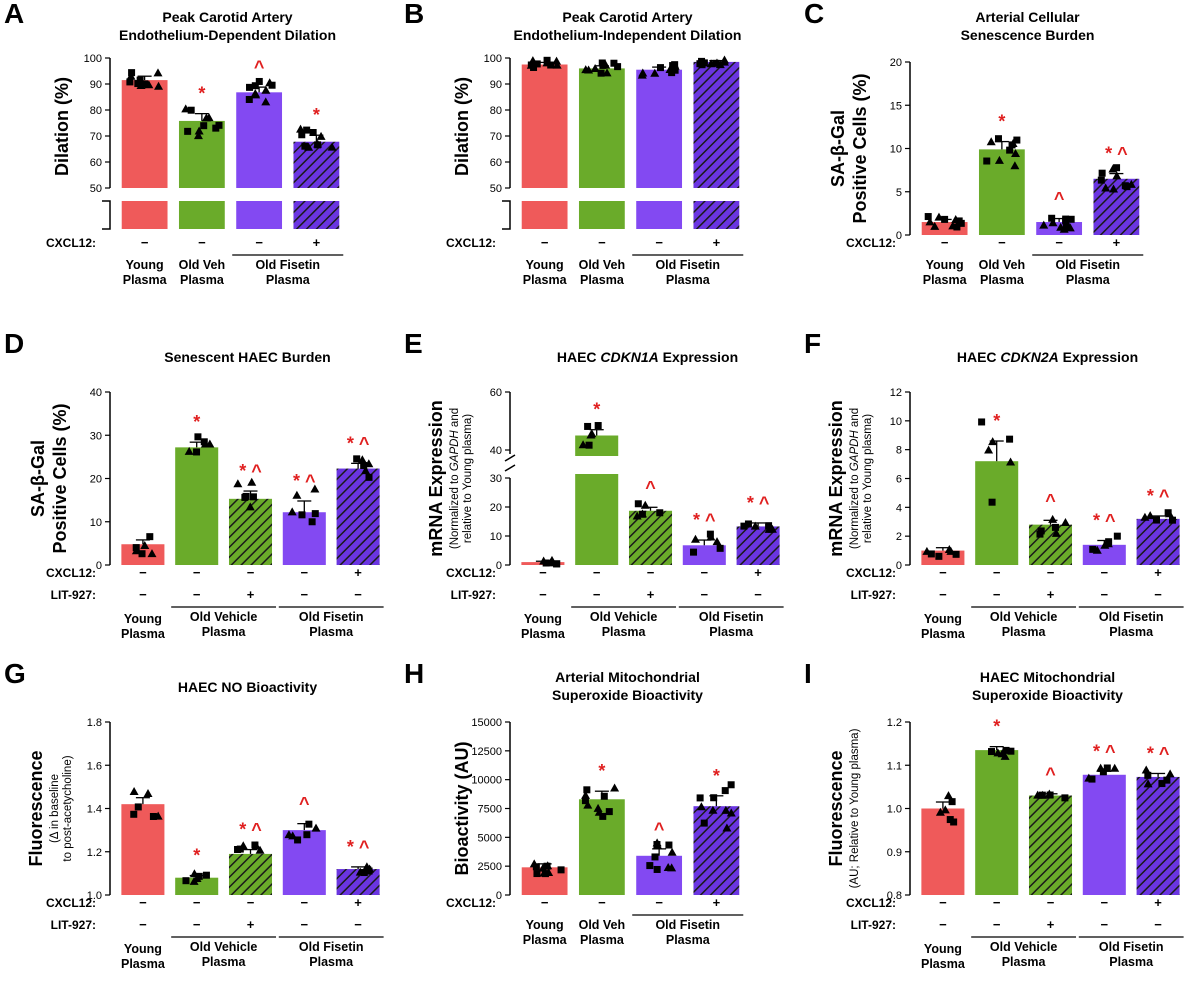 Image resolution: width=1200 pixels, height=990 pixels. Describe the element at coordinates (14, 14) in the screenshot. I see `panel-letter: A` at that location.